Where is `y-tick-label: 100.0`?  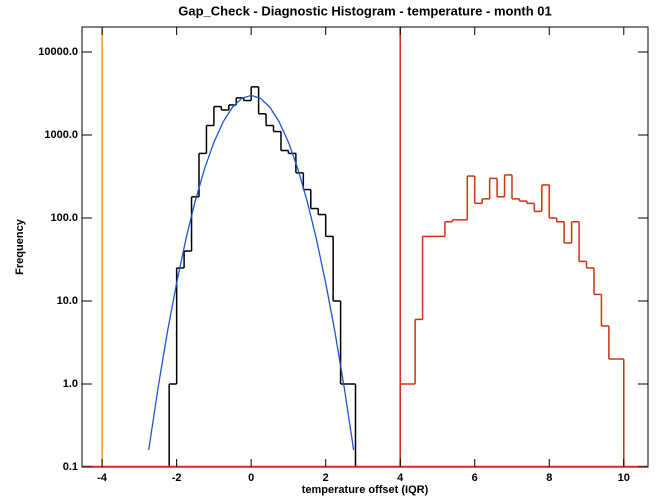 y-tick-label: 100.0 is located at coordinates (64, 218).